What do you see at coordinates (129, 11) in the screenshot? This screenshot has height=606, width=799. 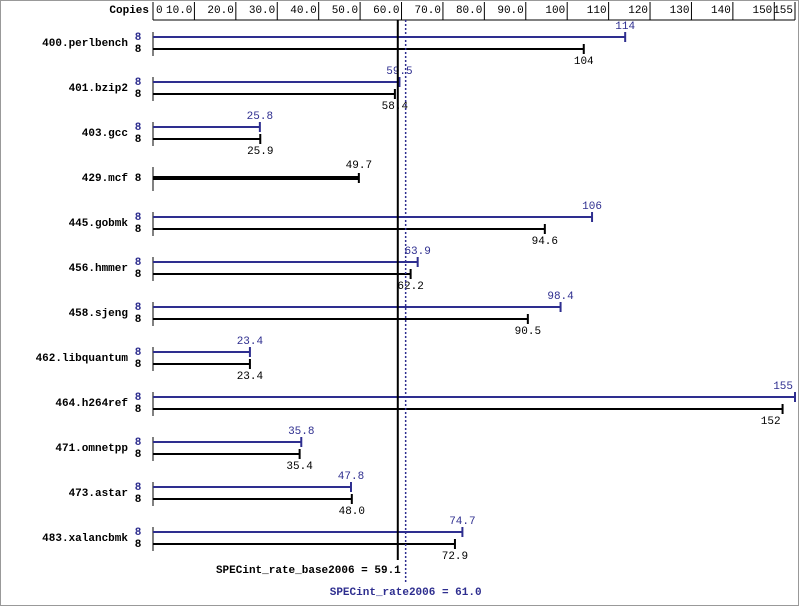 I see `copies-header: Copies` at bounding box center [129, 11].